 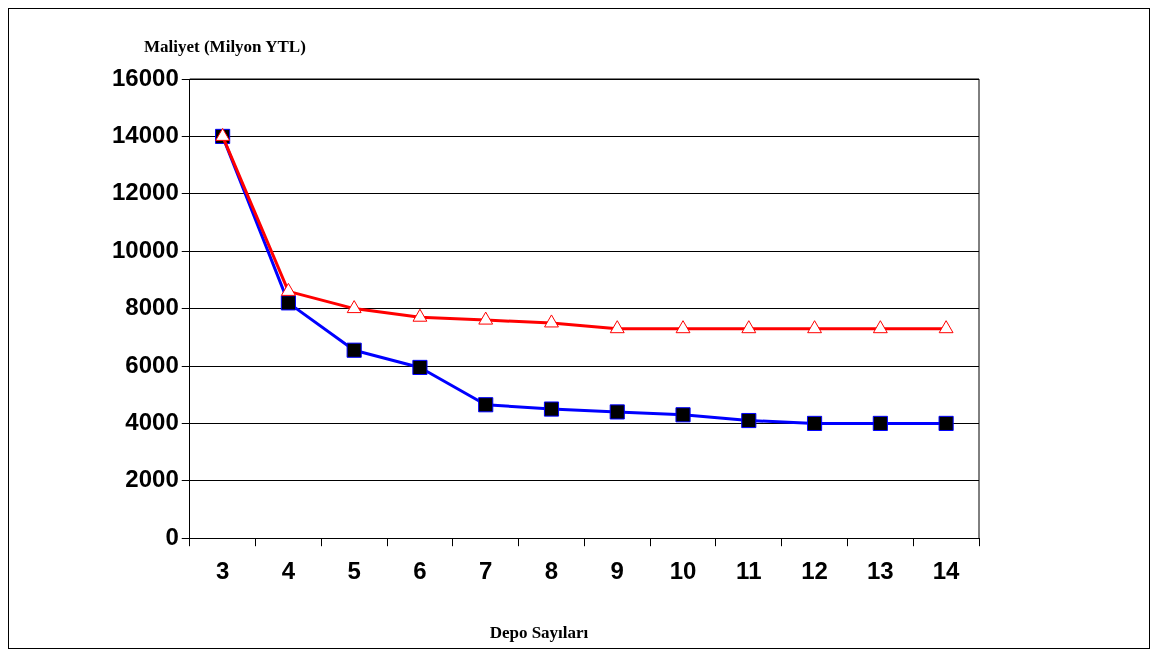 What do you see at coordinates (145, 249) in the screenshot?
I see `y-tick-label: 10000` at bounding box center [145, 249].